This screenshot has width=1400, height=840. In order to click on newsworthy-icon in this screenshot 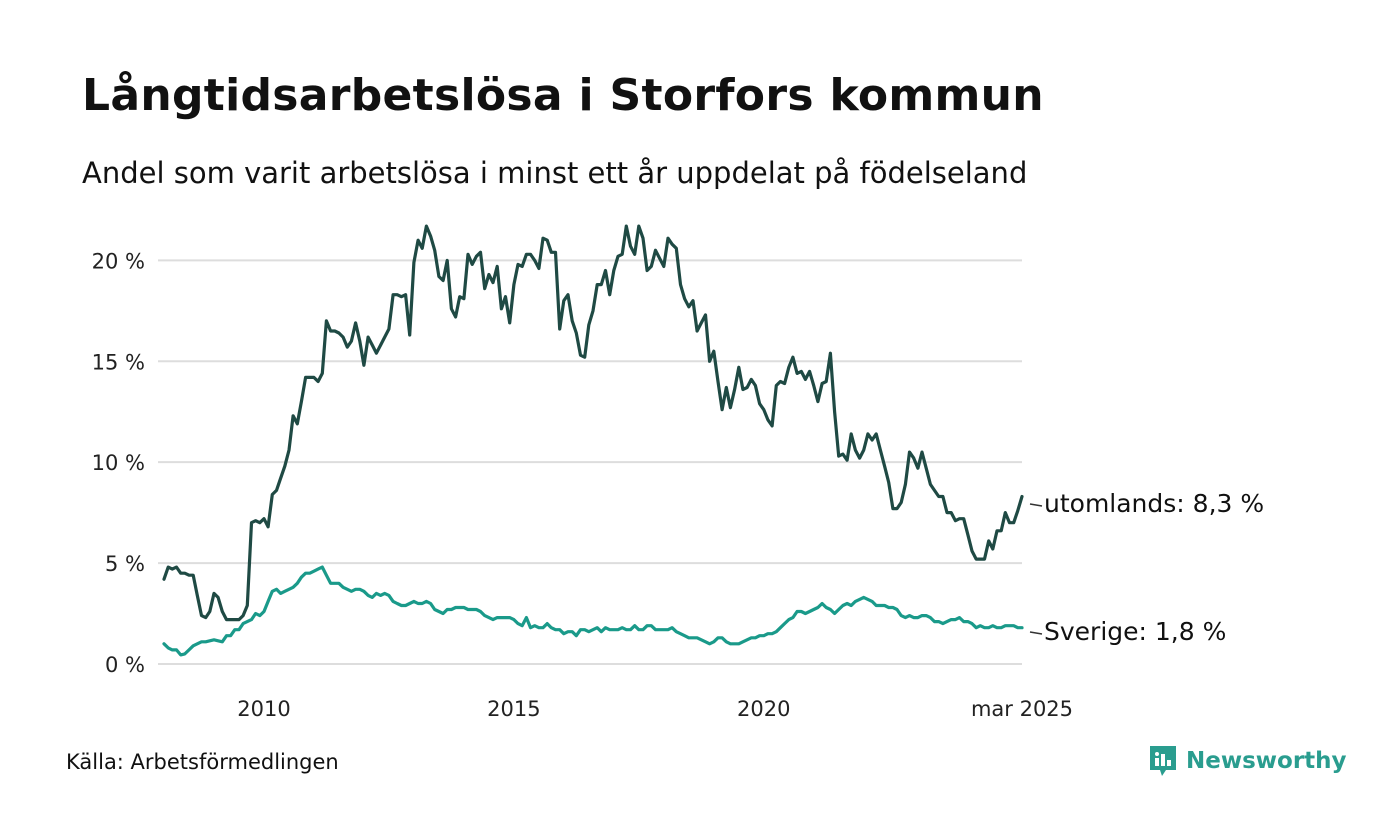, I will do `click(1163, 761)`.